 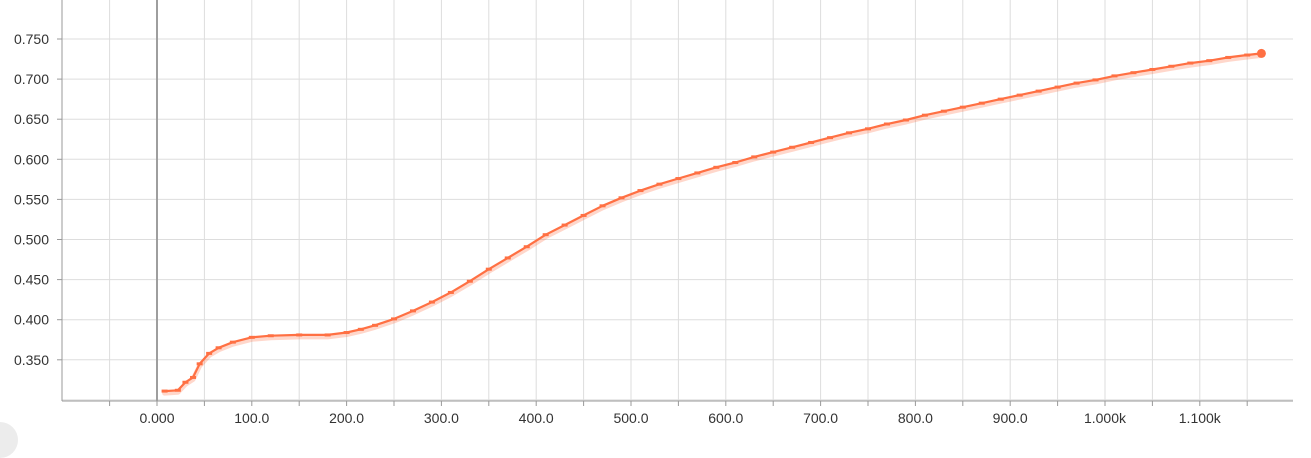 I want to click on y-tick-label: 0.500, so click(x=31, y=240).